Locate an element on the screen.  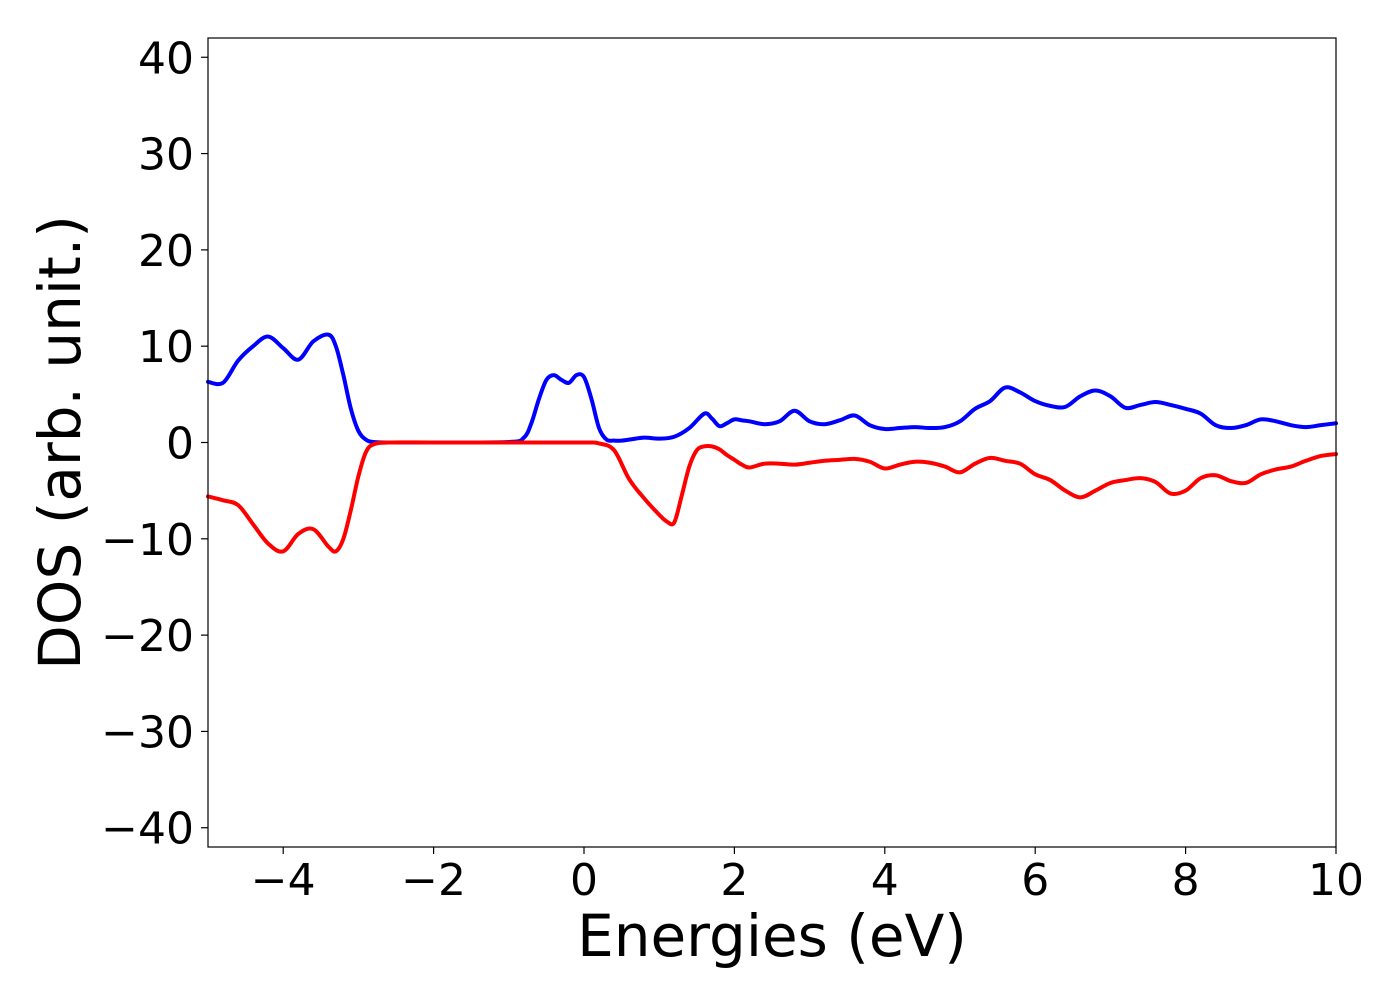
y-tick-label: −10 is located at coordinates (147, 540).